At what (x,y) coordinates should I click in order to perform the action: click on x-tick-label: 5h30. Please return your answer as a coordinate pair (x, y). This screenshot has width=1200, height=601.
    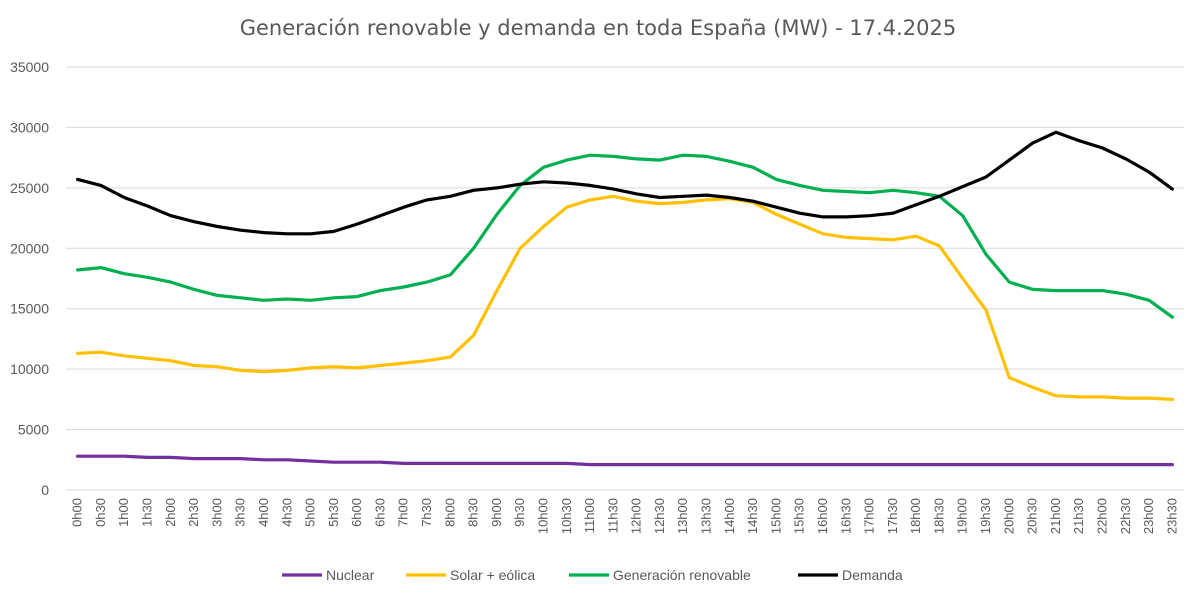
    Looking at the image, I should click on (333, 512).